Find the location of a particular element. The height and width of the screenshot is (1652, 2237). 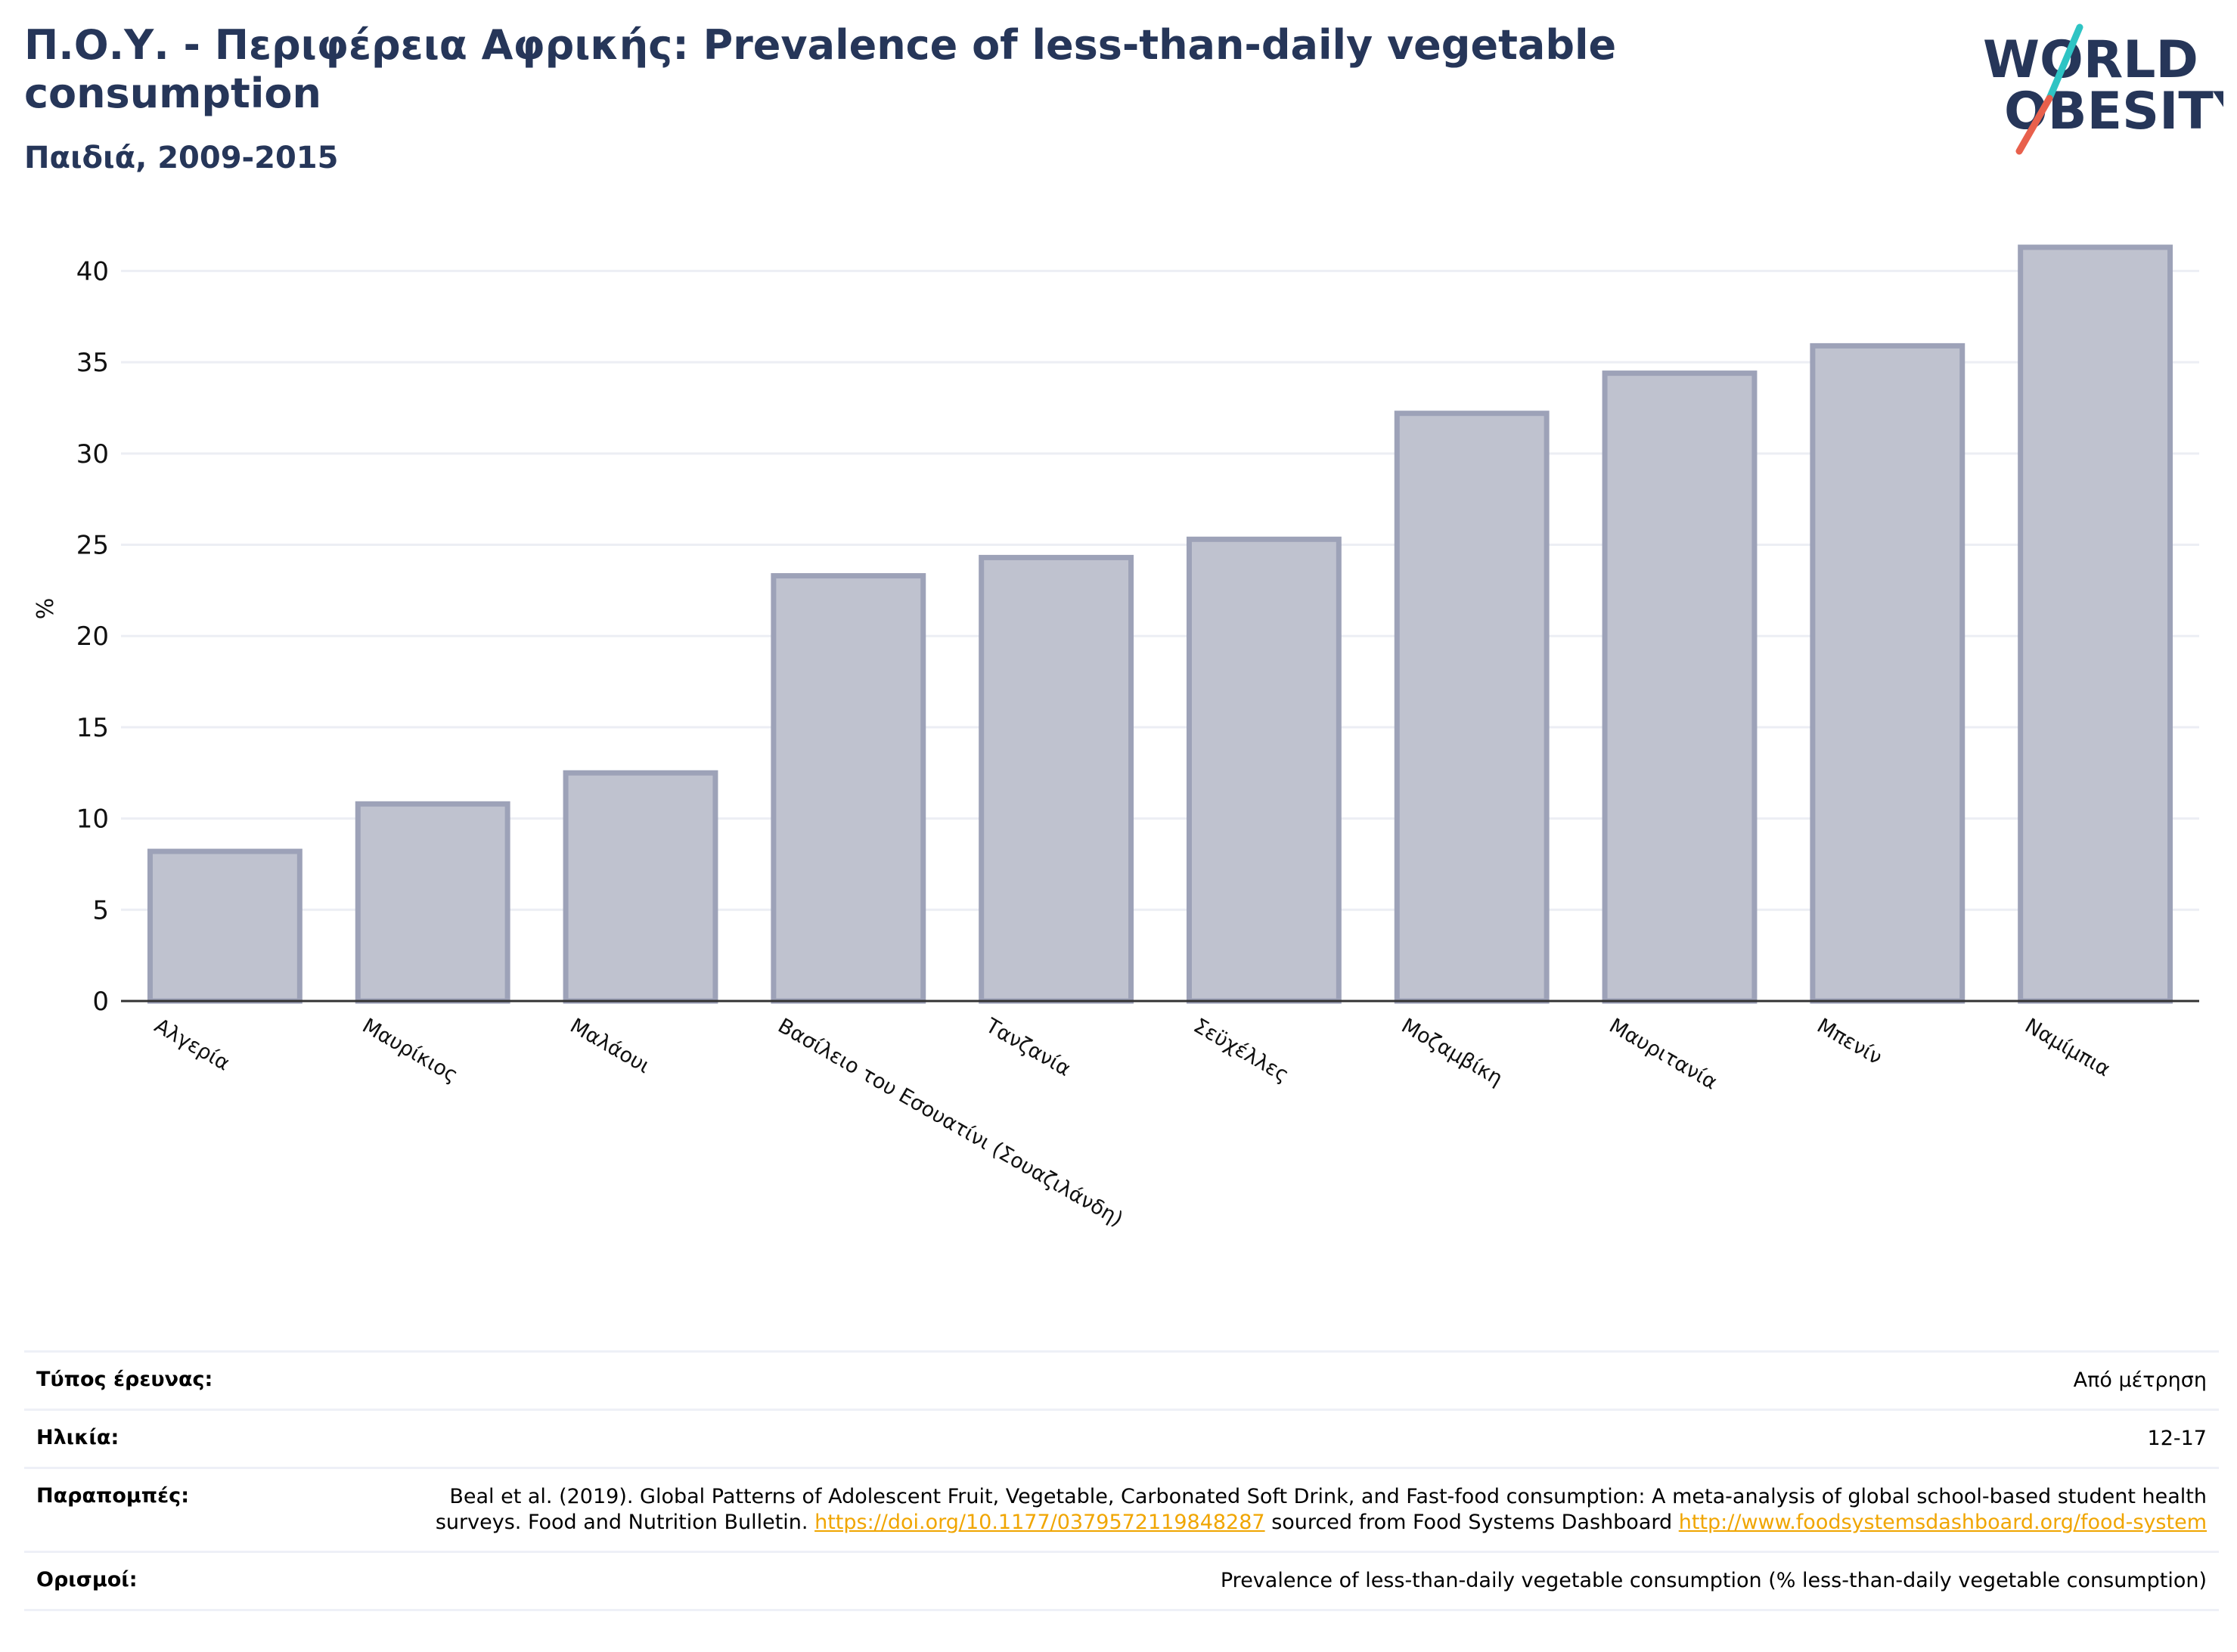

age-value: 12-17 is located at coordinates (2177, 1439).